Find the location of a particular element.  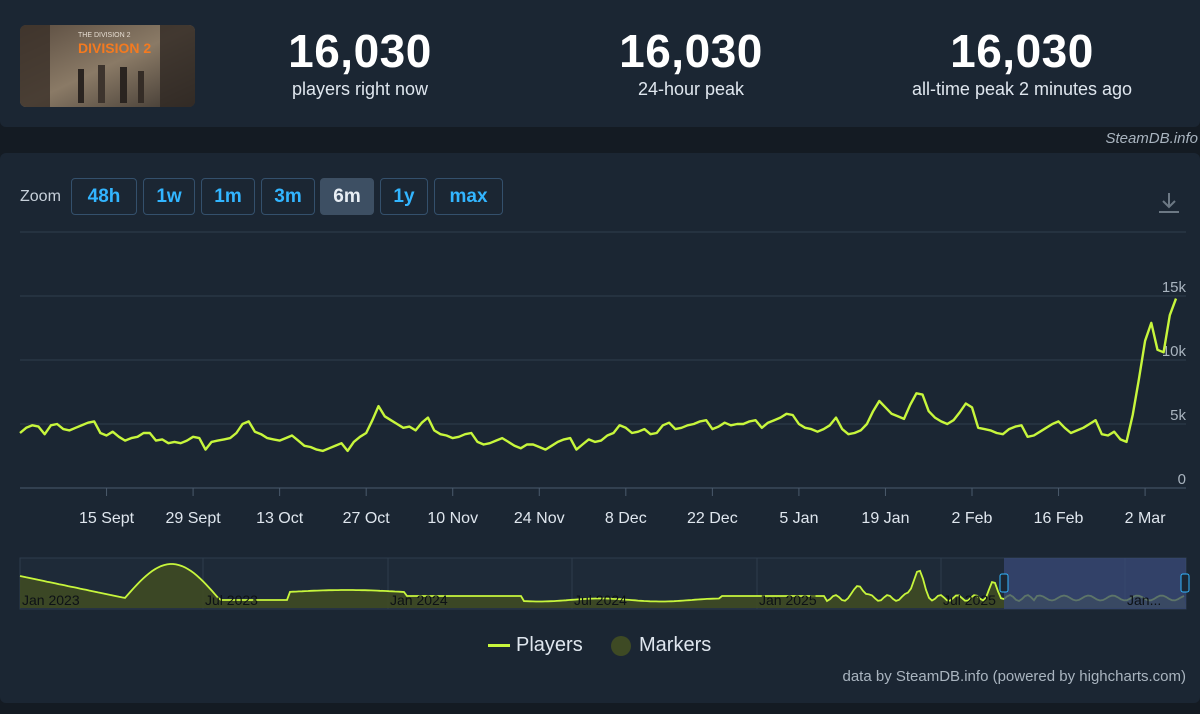

peak-24h-label: 24-hour peak is located at coordinates (691, 89).